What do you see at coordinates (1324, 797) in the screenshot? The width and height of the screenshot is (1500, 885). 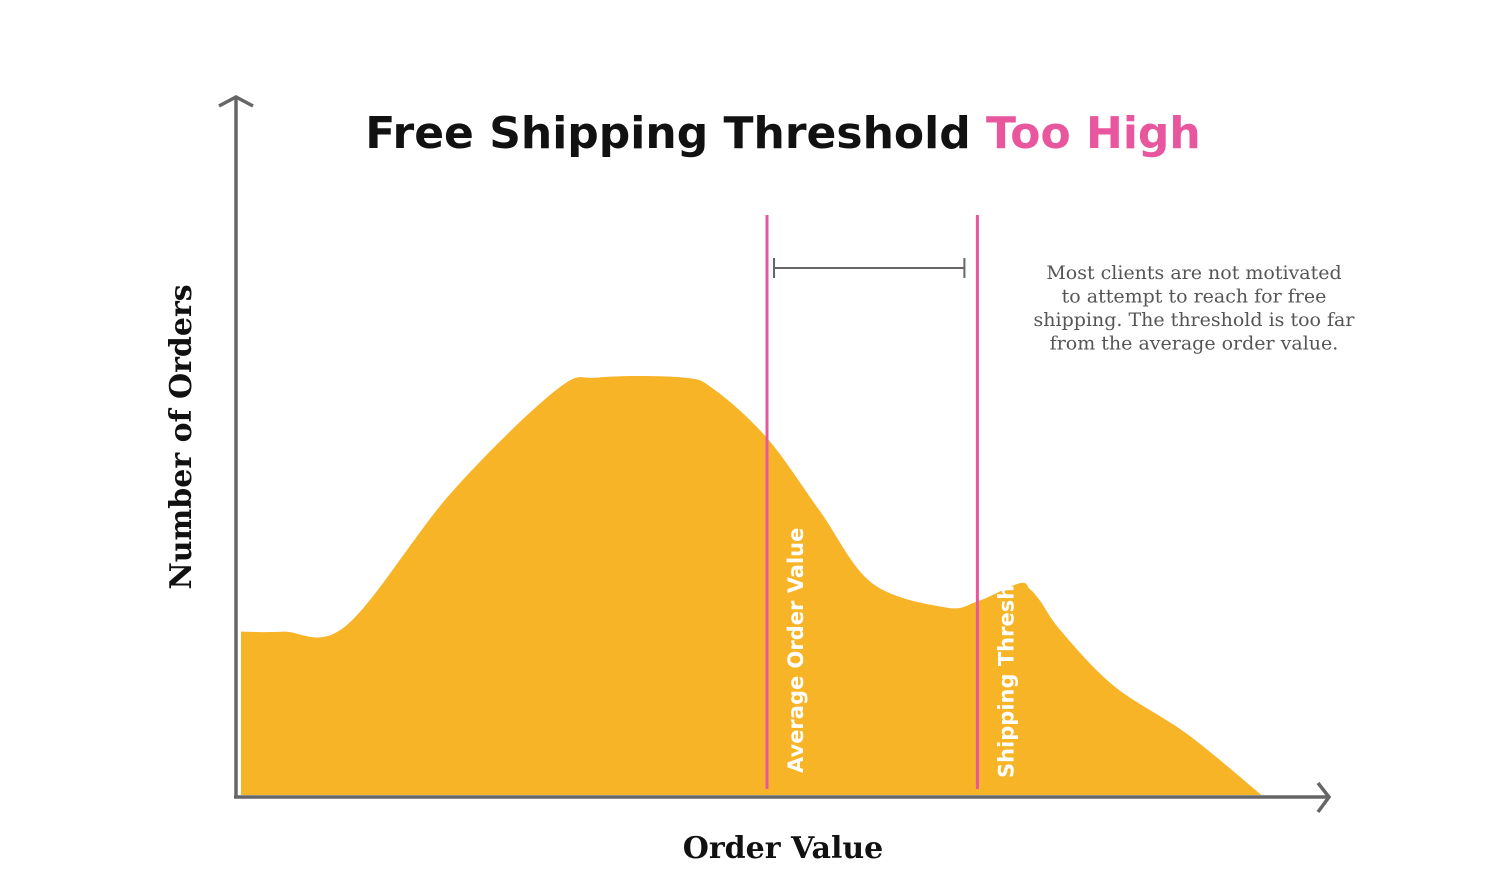 I see `x-axis-arrowhead` at bounding box center [1324, 797].